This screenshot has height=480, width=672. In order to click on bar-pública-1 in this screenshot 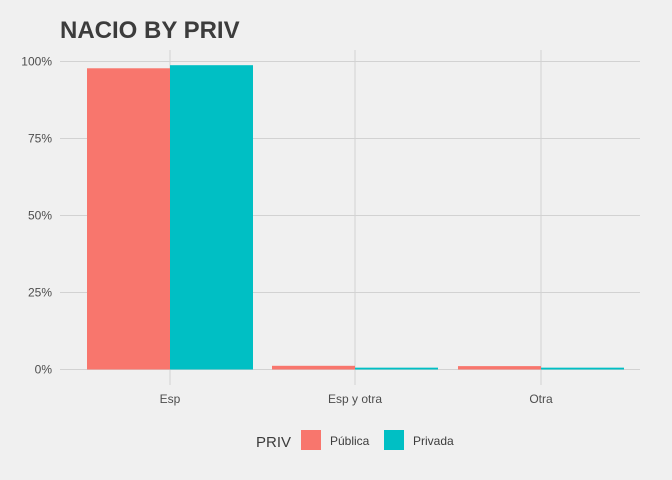, I will do `click(128, 219)`.